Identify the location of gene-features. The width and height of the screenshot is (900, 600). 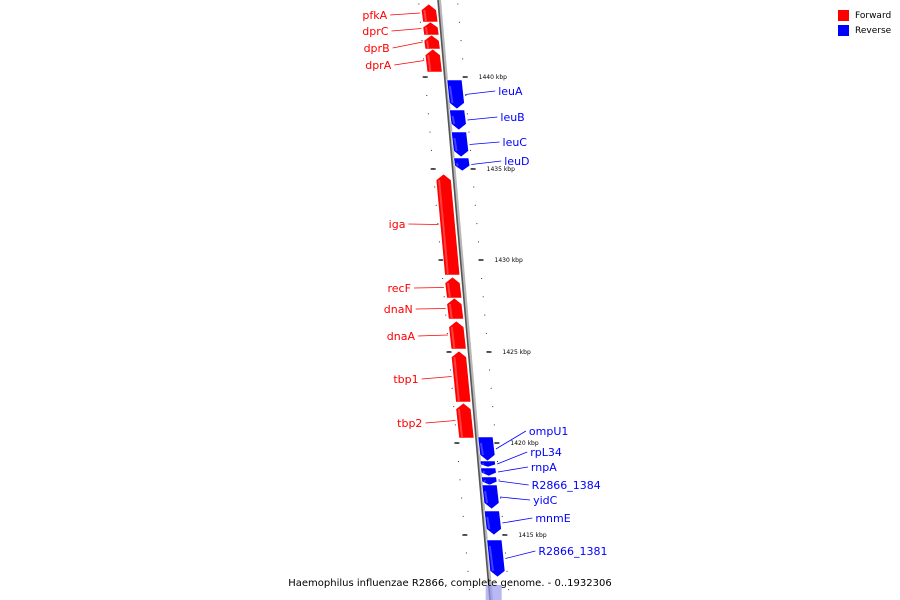
(463, 290).